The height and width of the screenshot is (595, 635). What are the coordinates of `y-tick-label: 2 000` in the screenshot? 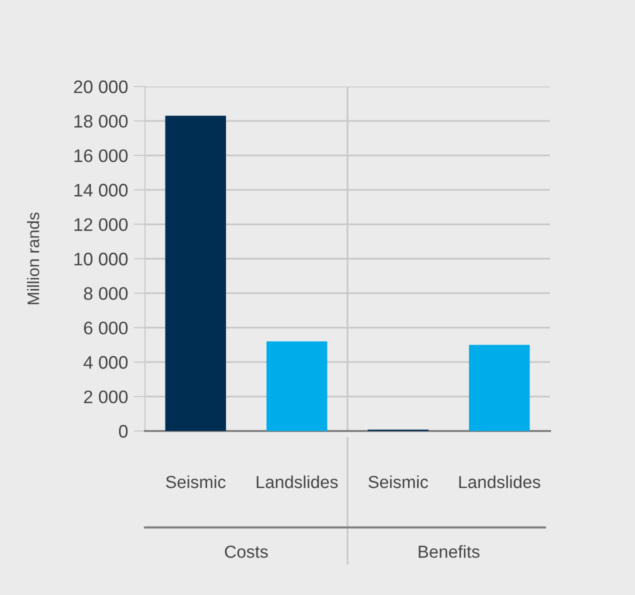 It's located at (106, 397).